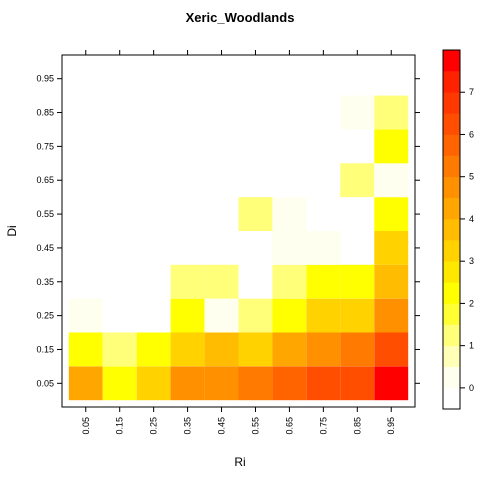  What do you see at coordinates (222, 426) in the screenshot?
I see `x-tick-label: 0.45` at bounding box center [222, 426].